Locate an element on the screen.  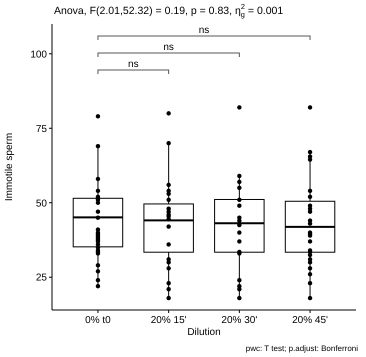
y-tick-label: 75 is located at coordinates (42, 129).